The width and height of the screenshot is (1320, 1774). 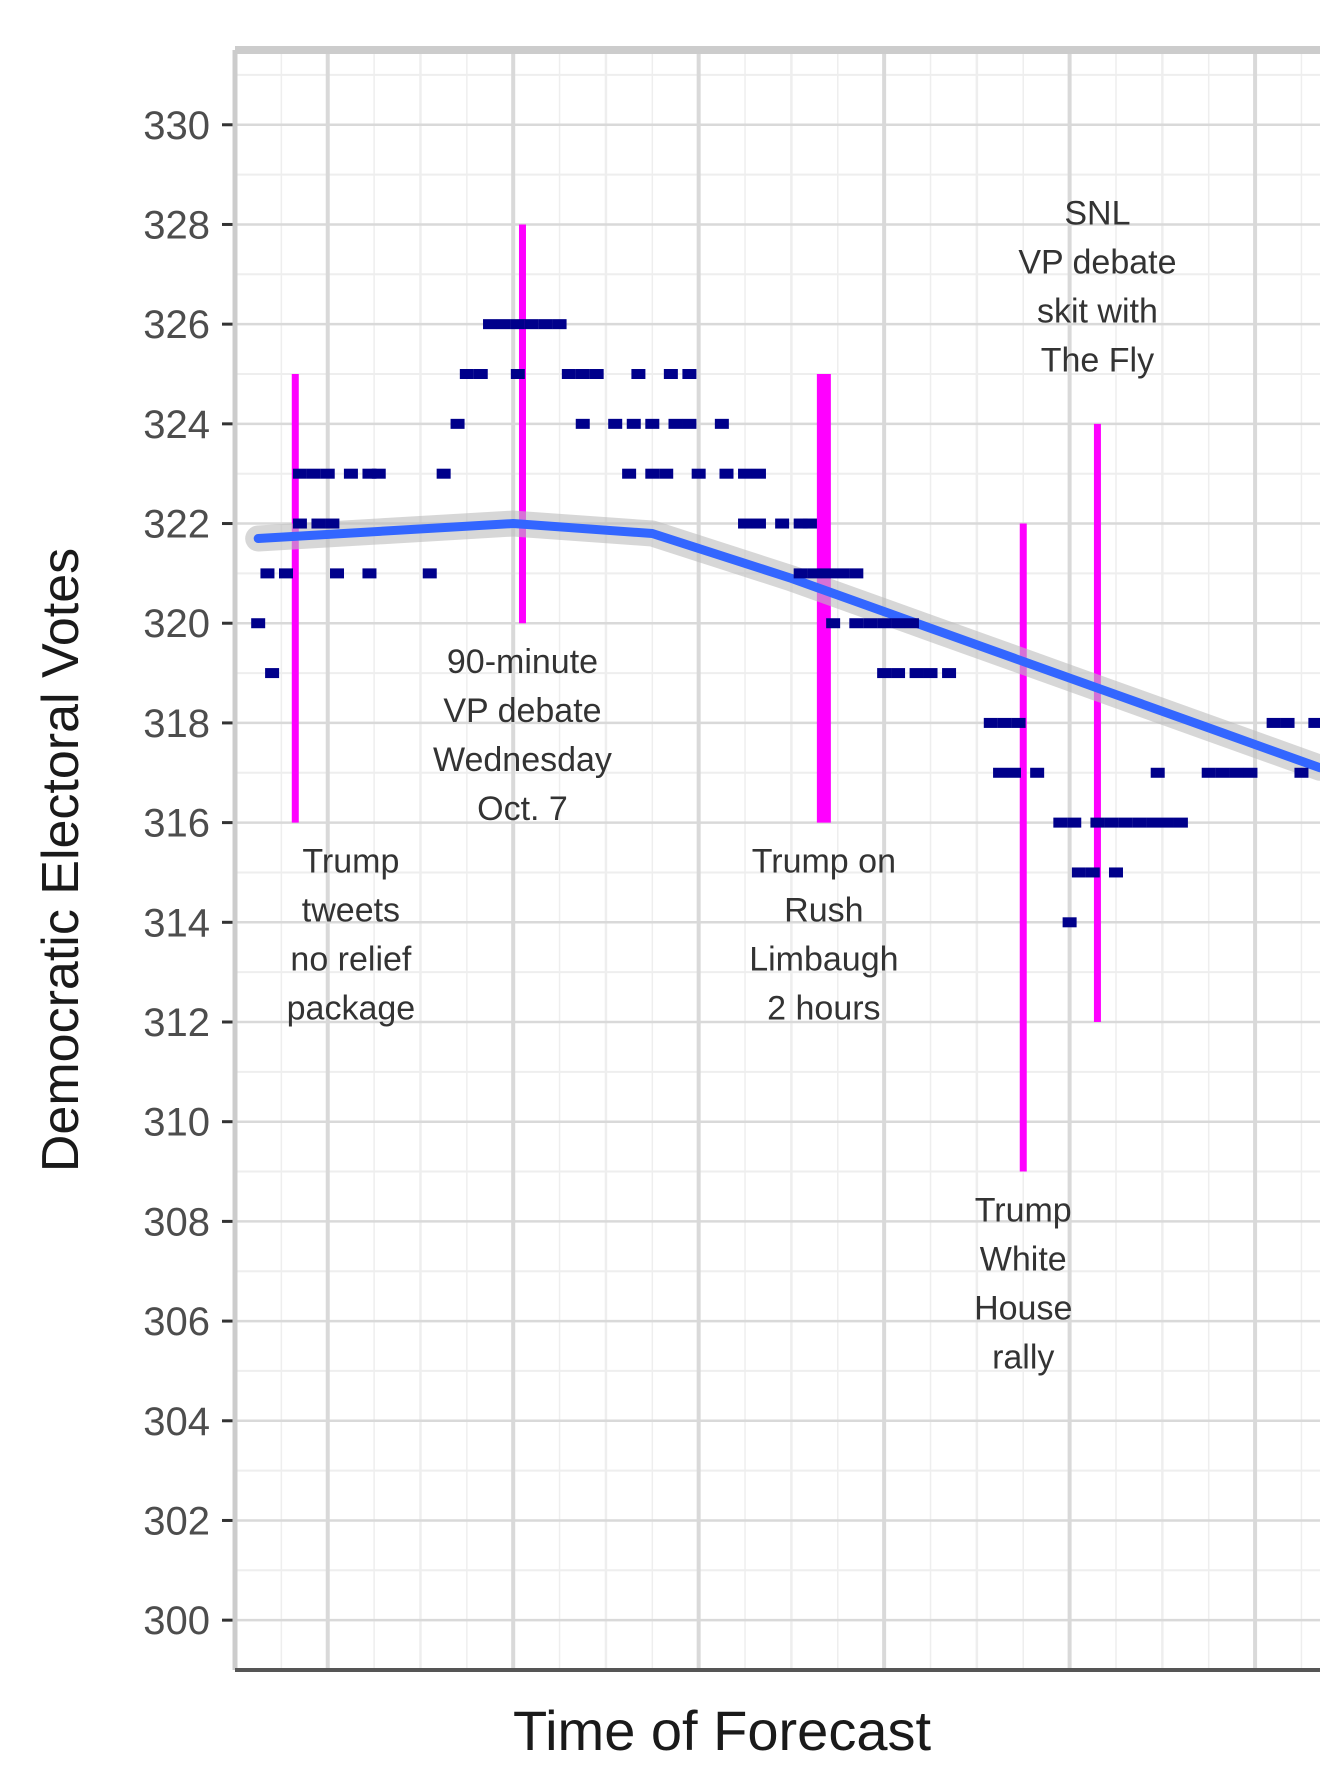 I want to click on event-annotation-line: Rush, so click(x=823, y=910).